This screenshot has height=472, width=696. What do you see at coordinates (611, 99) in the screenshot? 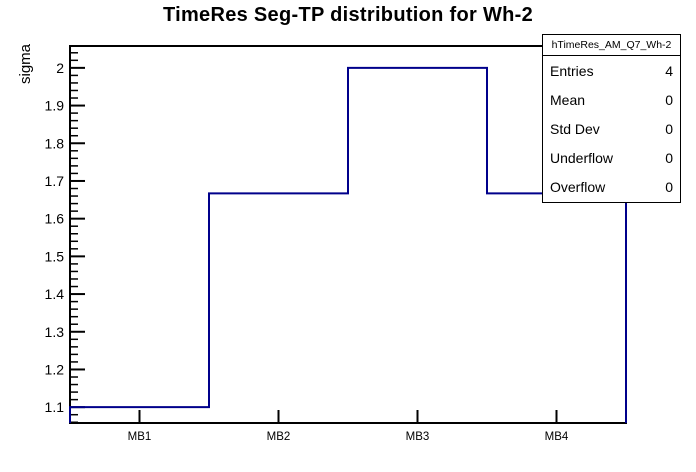
I see `stats-row: Mean 0` at bounding box center [611, 99].